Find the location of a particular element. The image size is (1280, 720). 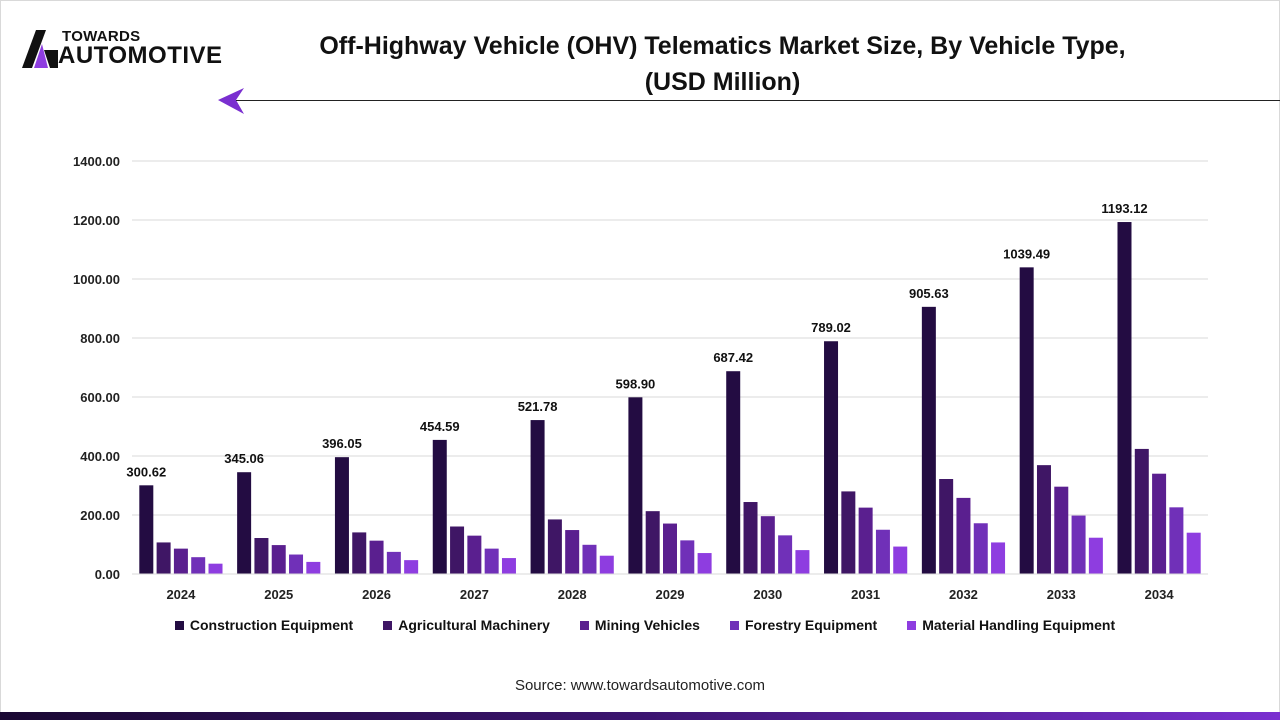

data-label: 789.02 is located at coordinates (831, 327).